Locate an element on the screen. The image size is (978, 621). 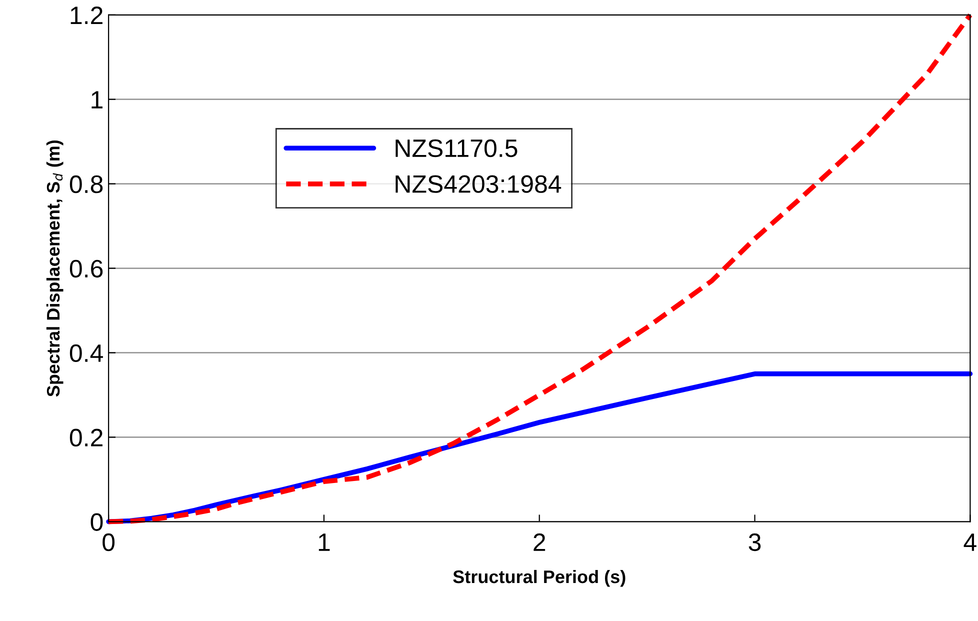
y-tick-label: 0 is located at coordinates (96, 522).